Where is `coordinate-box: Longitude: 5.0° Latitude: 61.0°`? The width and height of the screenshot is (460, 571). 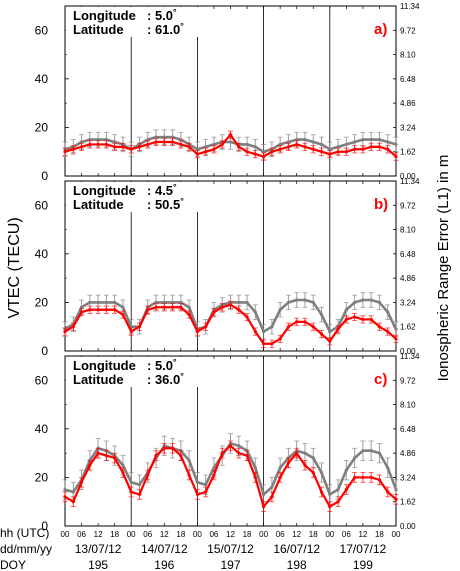 coordinate-box: Longitude: 5.0° Latitude: 61.0° is located at coordinates (134, 22).